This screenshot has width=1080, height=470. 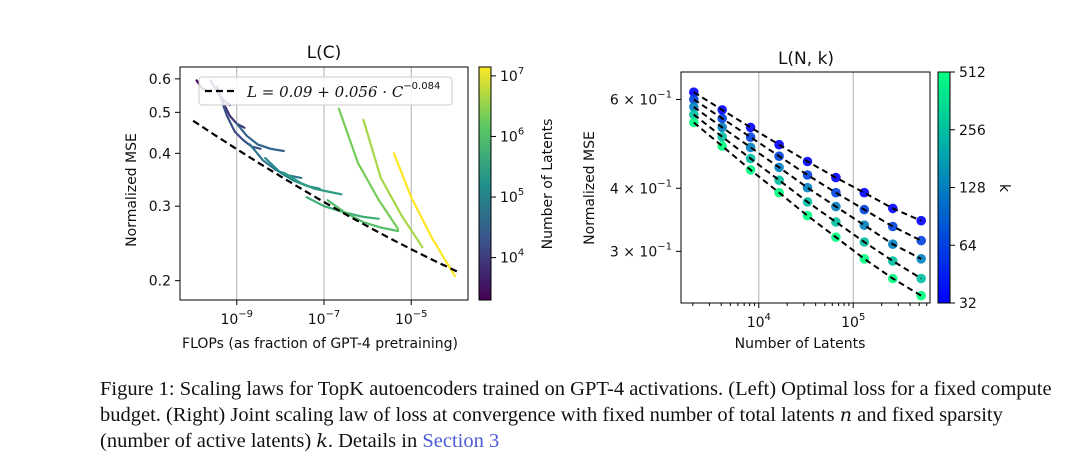 I want to click on right-colorbar-tick-label: 256, so click(x=972, y=131).